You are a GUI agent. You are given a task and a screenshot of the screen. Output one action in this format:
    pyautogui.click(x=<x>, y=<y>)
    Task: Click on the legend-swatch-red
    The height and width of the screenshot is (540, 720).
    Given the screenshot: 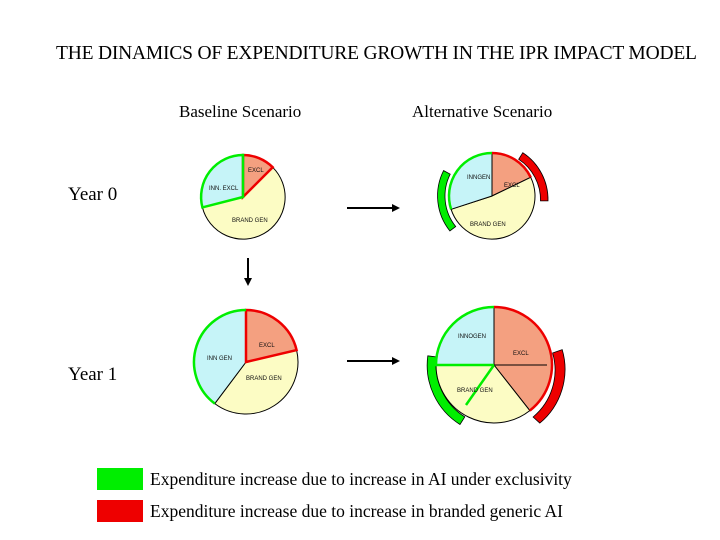 What is the action you would take?
    pyautogui.click(x=120, y=511)
    